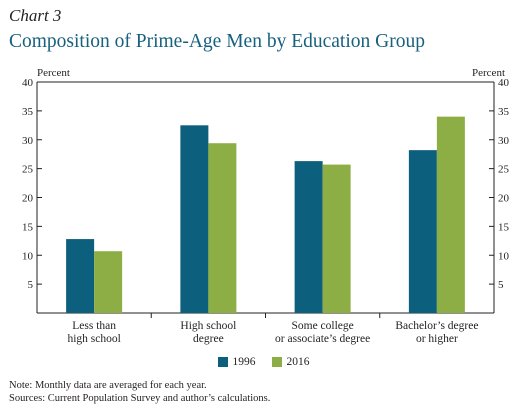 The height and width of the screenshot is (414, 527). Describe the element at coordinates (263, 362) in the screenshot. I see `legend: 1996 2016` at that location.